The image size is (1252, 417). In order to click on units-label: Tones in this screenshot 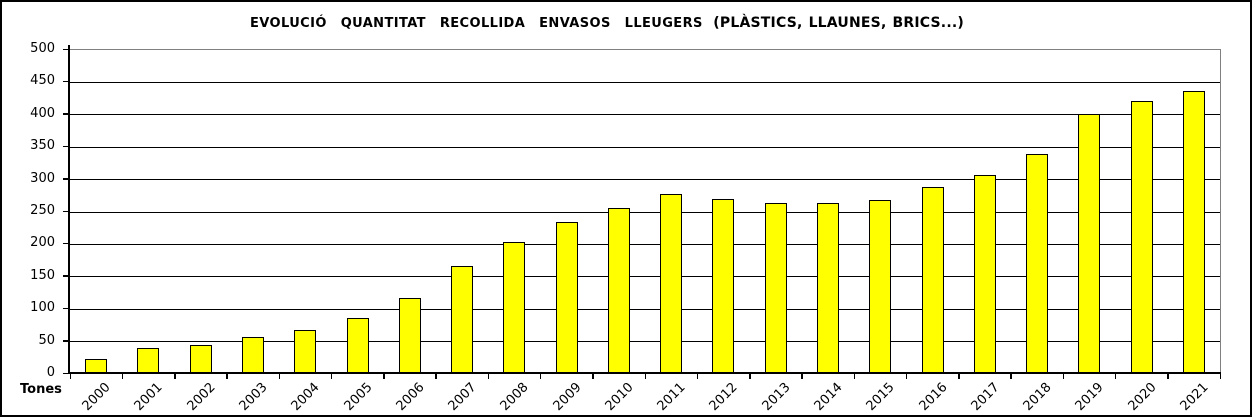, I will do `click(41, 389)`.